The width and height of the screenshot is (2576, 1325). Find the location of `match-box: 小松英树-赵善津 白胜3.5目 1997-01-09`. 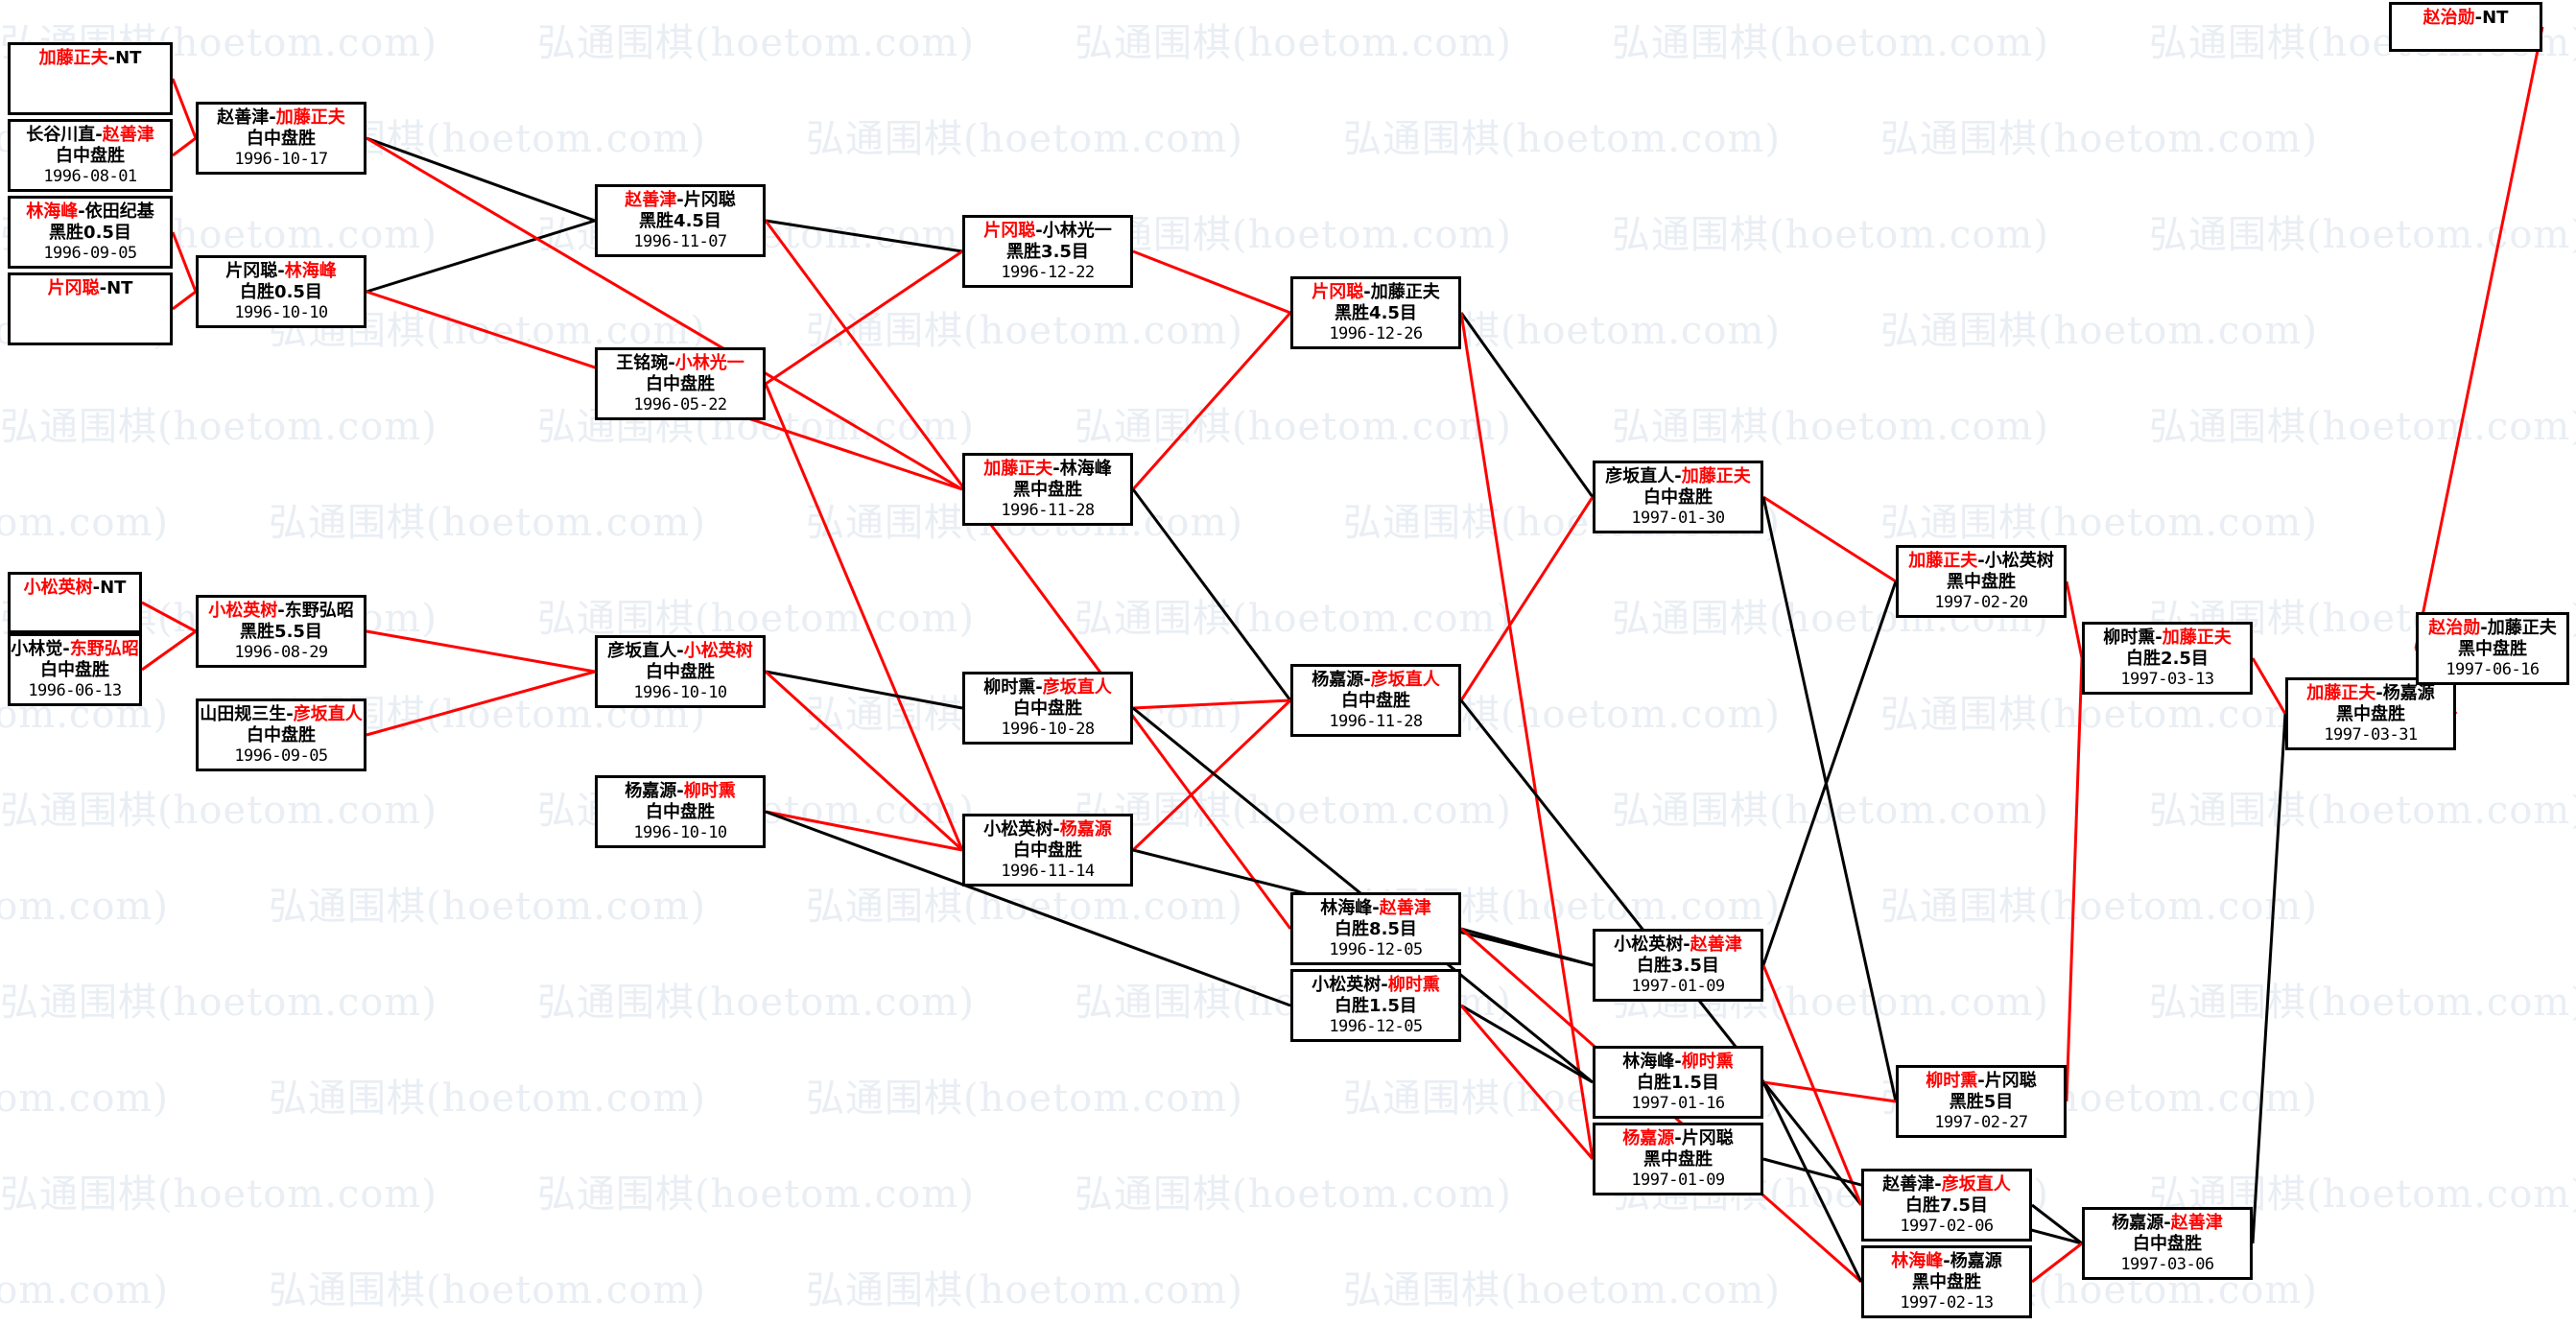

match-box: 小松英树-赵善津 白胜3.5目 1997-01-09 is located at coordinates (1678, 966).